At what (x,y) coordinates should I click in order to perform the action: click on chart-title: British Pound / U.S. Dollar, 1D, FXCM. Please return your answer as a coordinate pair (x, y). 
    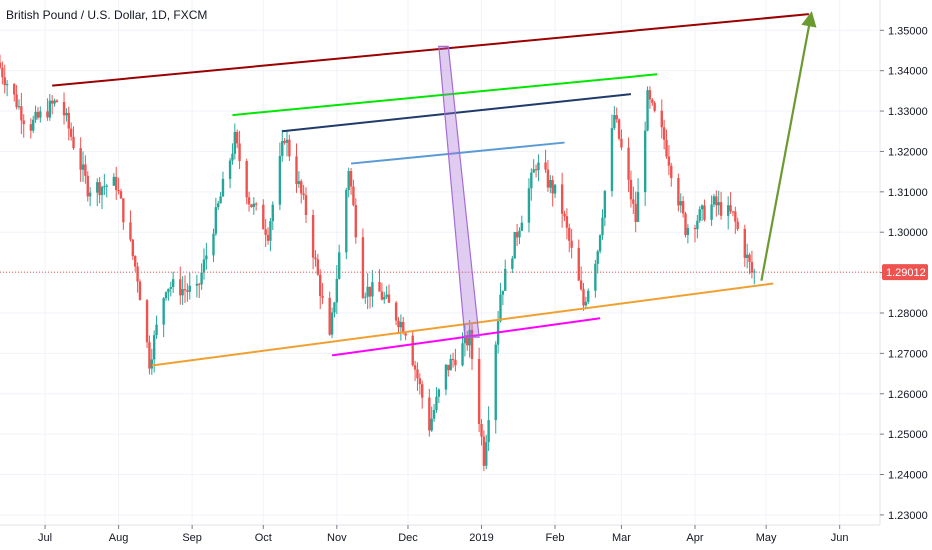
    Looking at the image, I should click on (107, 15).